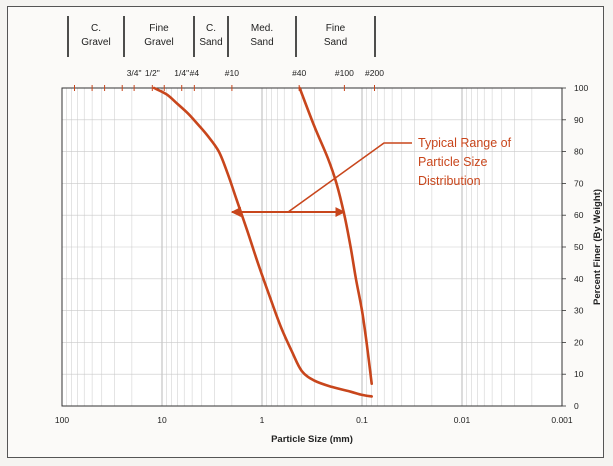  What do you see at coordinates (162, 420) in the screenshot?
I see `x-tick-label: 10` at bounding box center [162, 420].